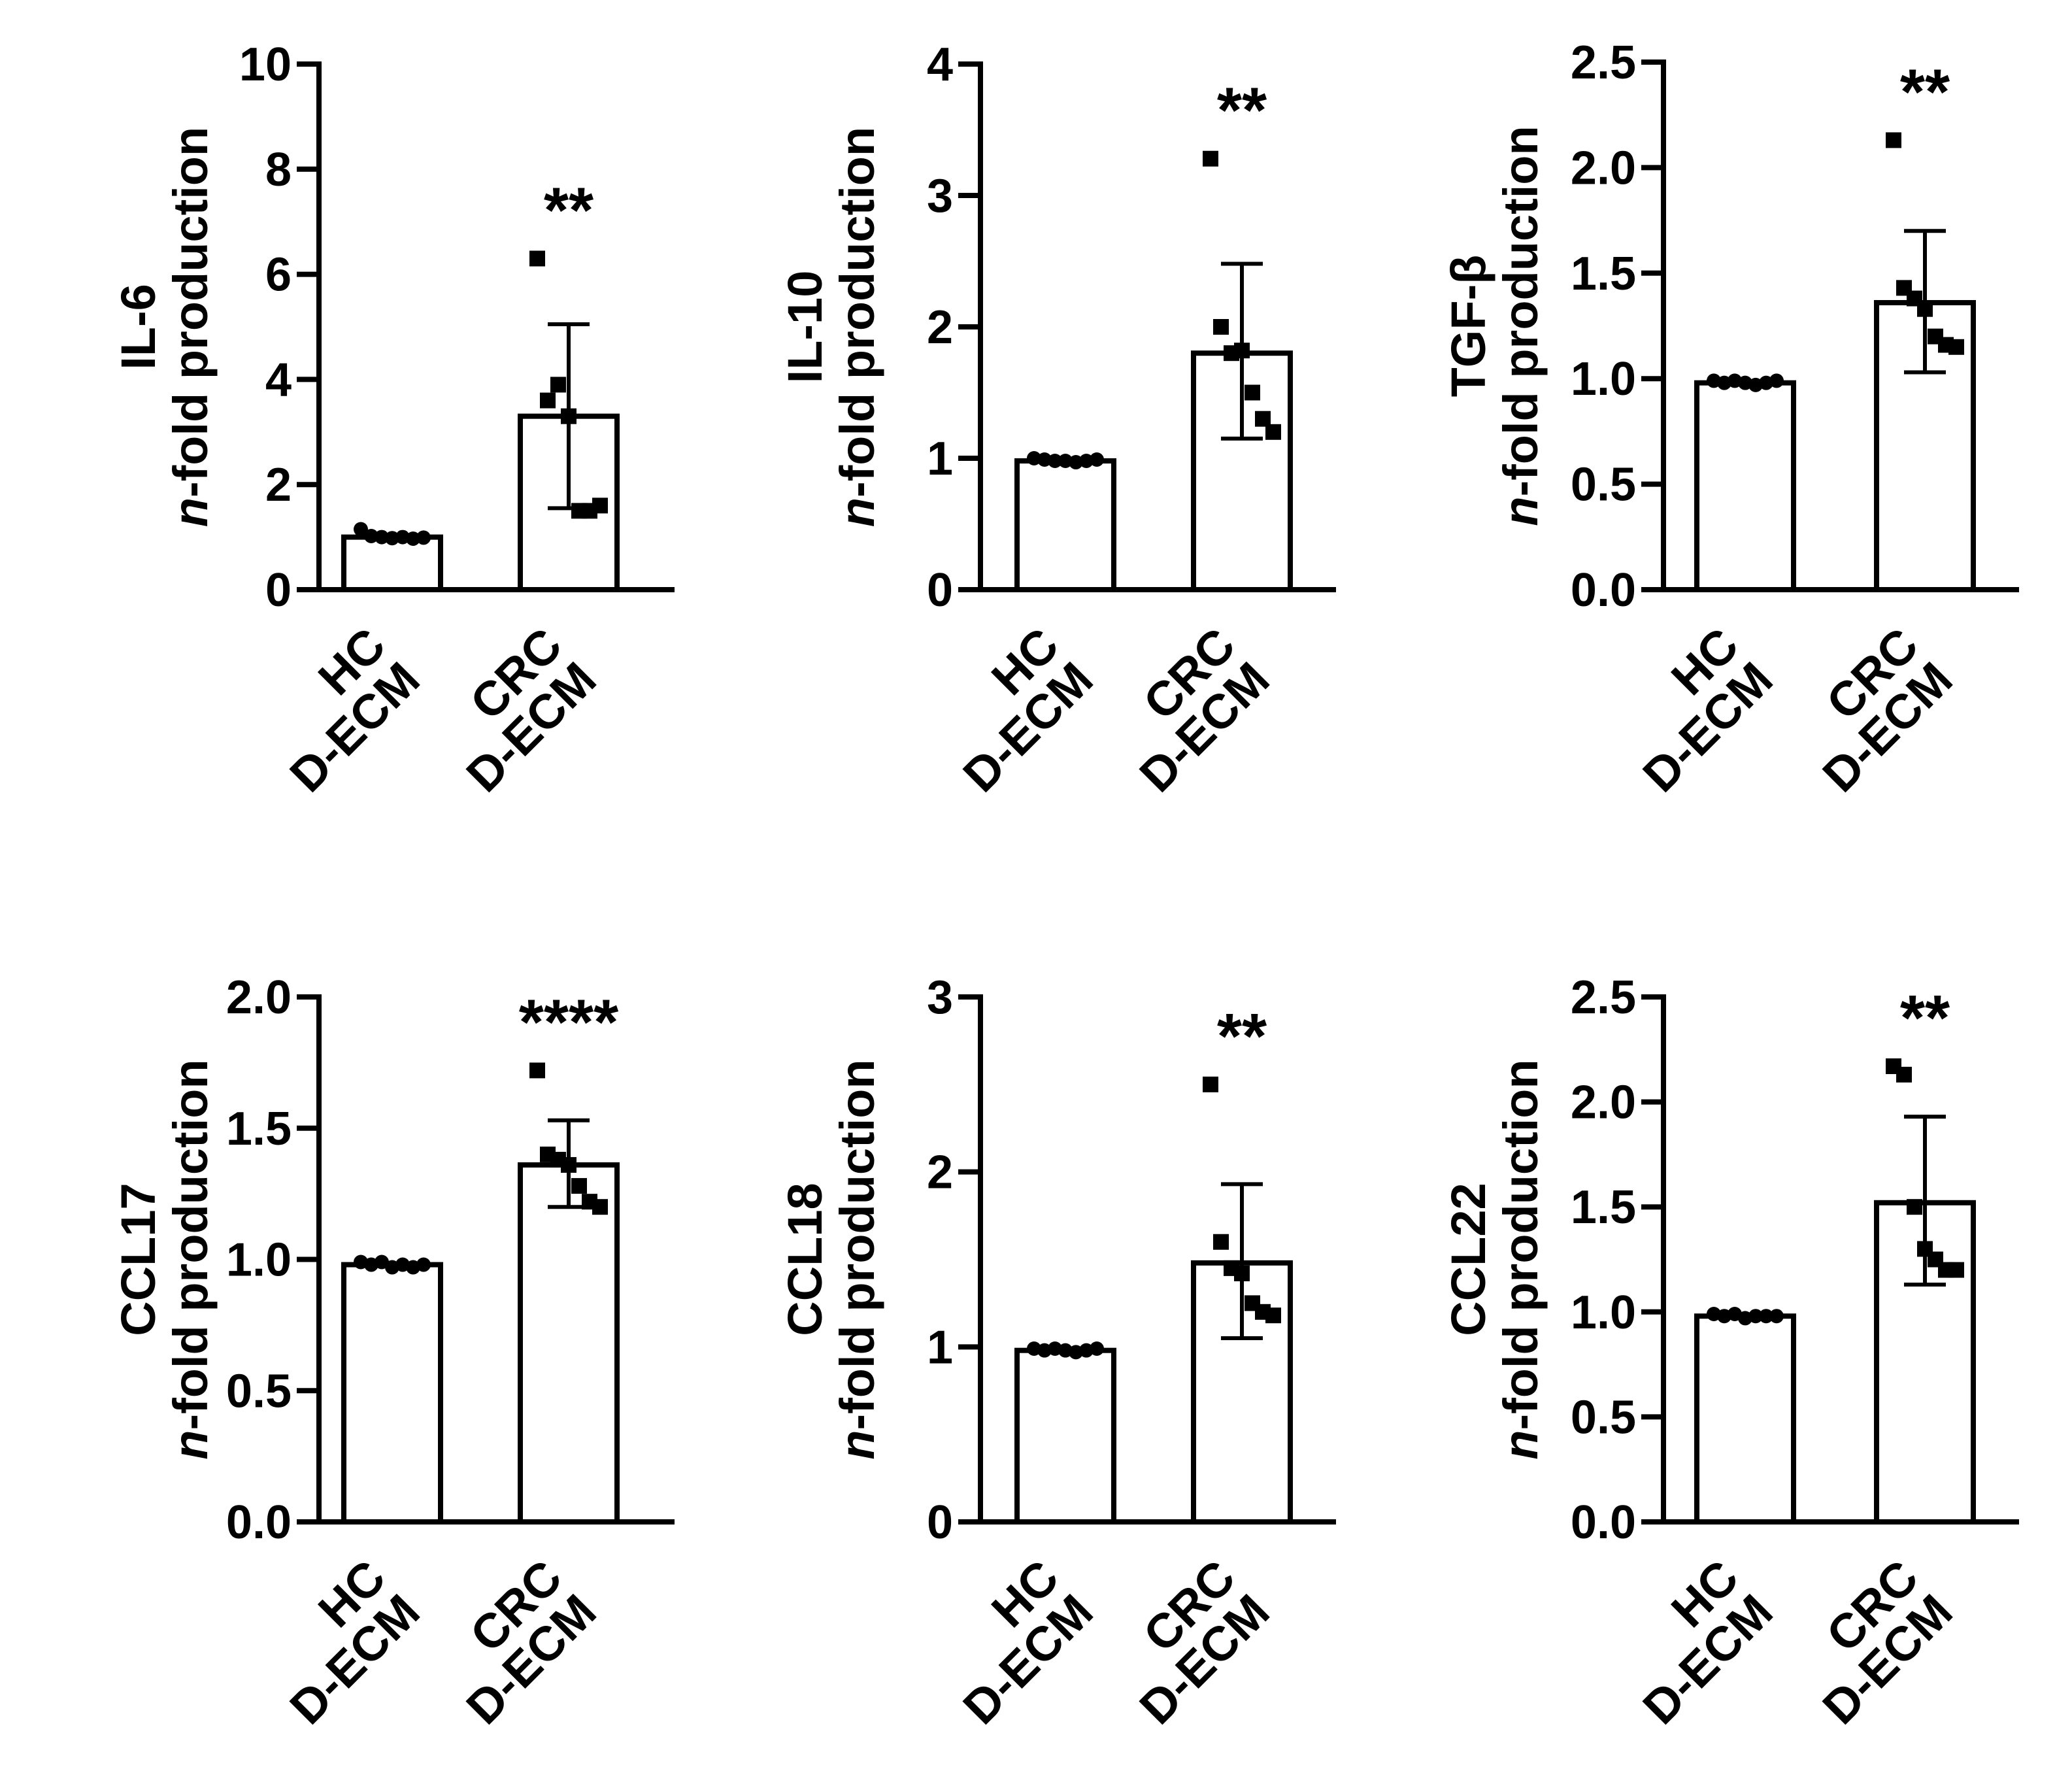  I want to click on y-tick-label-ccl18-2: 2, so click(940, 1173).